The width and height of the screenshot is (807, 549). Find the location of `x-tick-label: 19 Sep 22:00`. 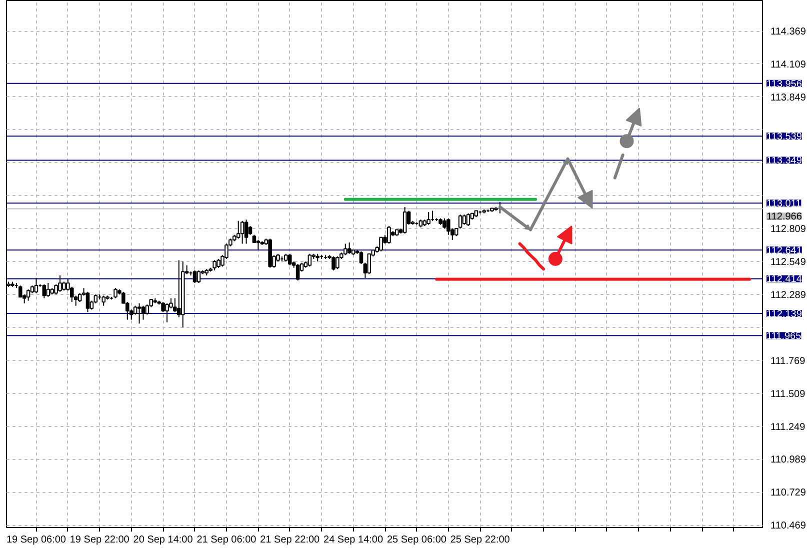

x-tick-label: 19 Sep 22:00 is located at coordinates (100, 540).